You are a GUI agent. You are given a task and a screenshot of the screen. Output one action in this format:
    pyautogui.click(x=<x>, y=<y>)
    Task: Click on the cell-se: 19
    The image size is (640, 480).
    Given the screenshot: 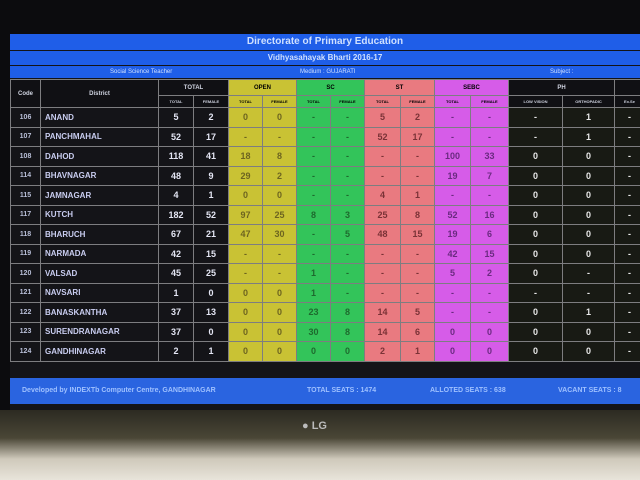 What is the action you would take?
    pyautogui.click(x=452, y=234)
    